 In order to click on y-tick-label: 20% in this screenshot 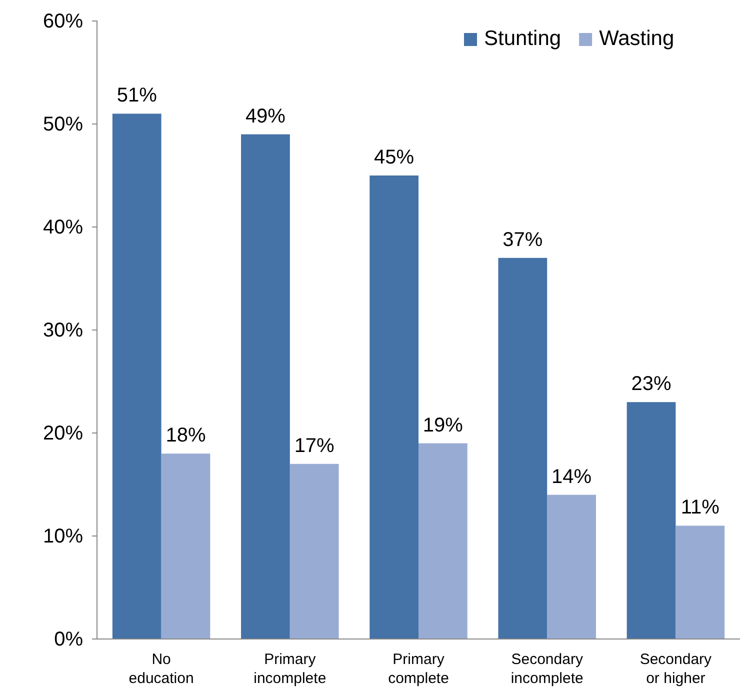, I will do `click(63, 433)`.